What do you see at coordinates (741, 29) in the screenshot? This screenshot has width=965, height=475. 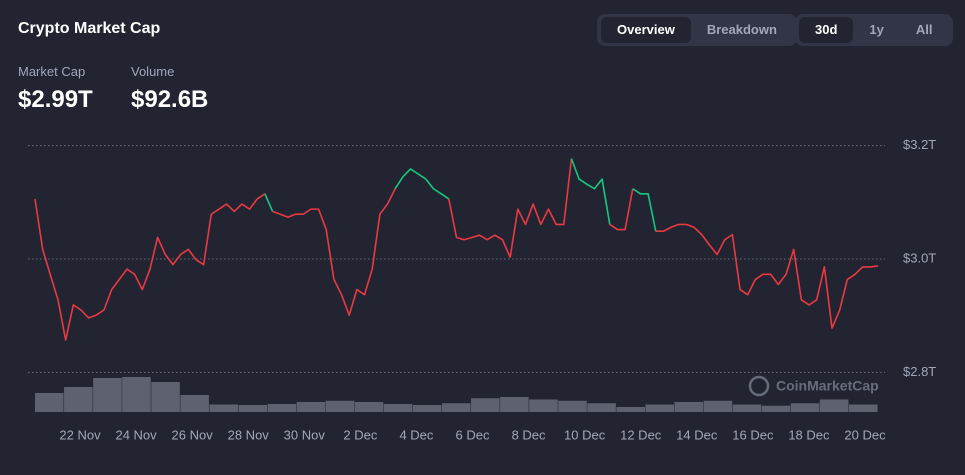 I see `tab: Breakdown` at bounding box center [741, 29].